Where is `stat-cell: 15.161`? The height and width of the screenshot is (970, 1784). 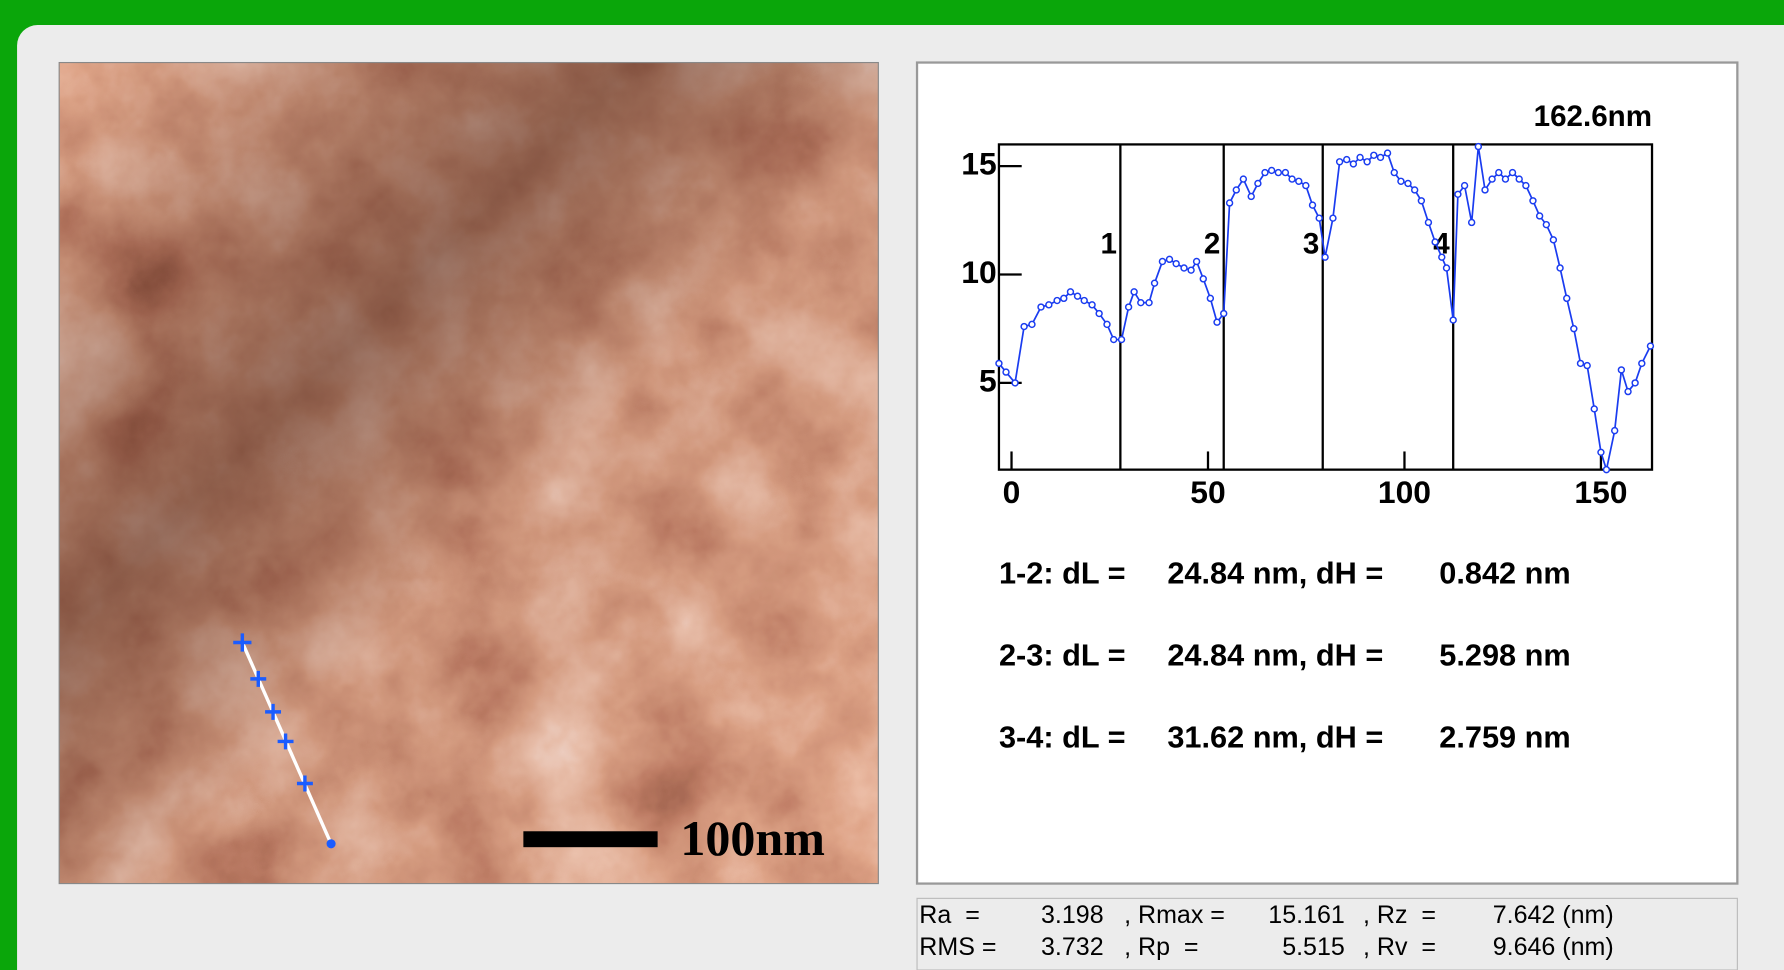
stat-cell: 15.161 is located at coordinates (1306, 915).